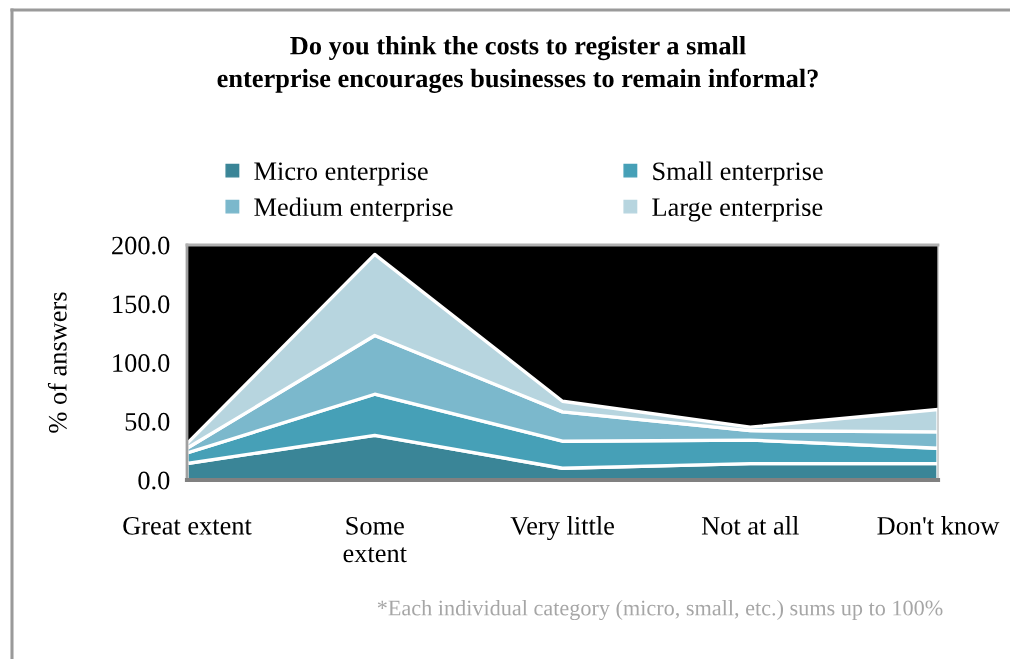 Image resolution: width=1010 pixels, height=659 pixels. I want to click on chart-title: Do you think the costs to register a small enterprise encourages businesses to remain informal?, so click(517, 64).